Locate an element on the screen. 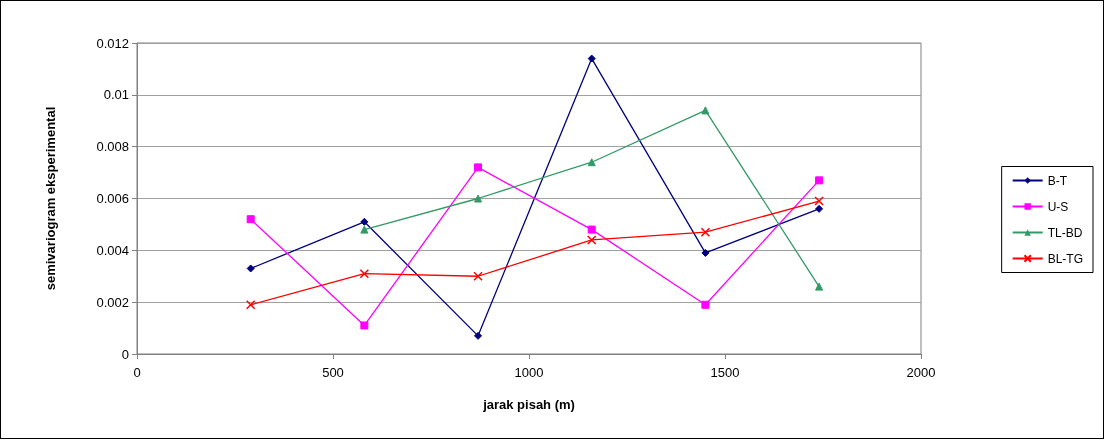 The width and height of the screenshot is (1106, 441). x-tick-label: 0 is located at coordinates (137, 372).